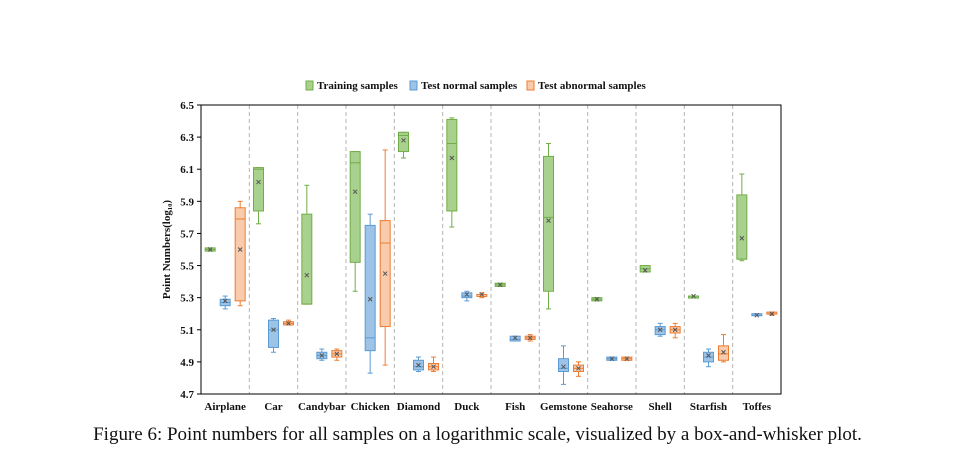  I want to click on legend-entry: Test abnormal samples, so click(592, 86).